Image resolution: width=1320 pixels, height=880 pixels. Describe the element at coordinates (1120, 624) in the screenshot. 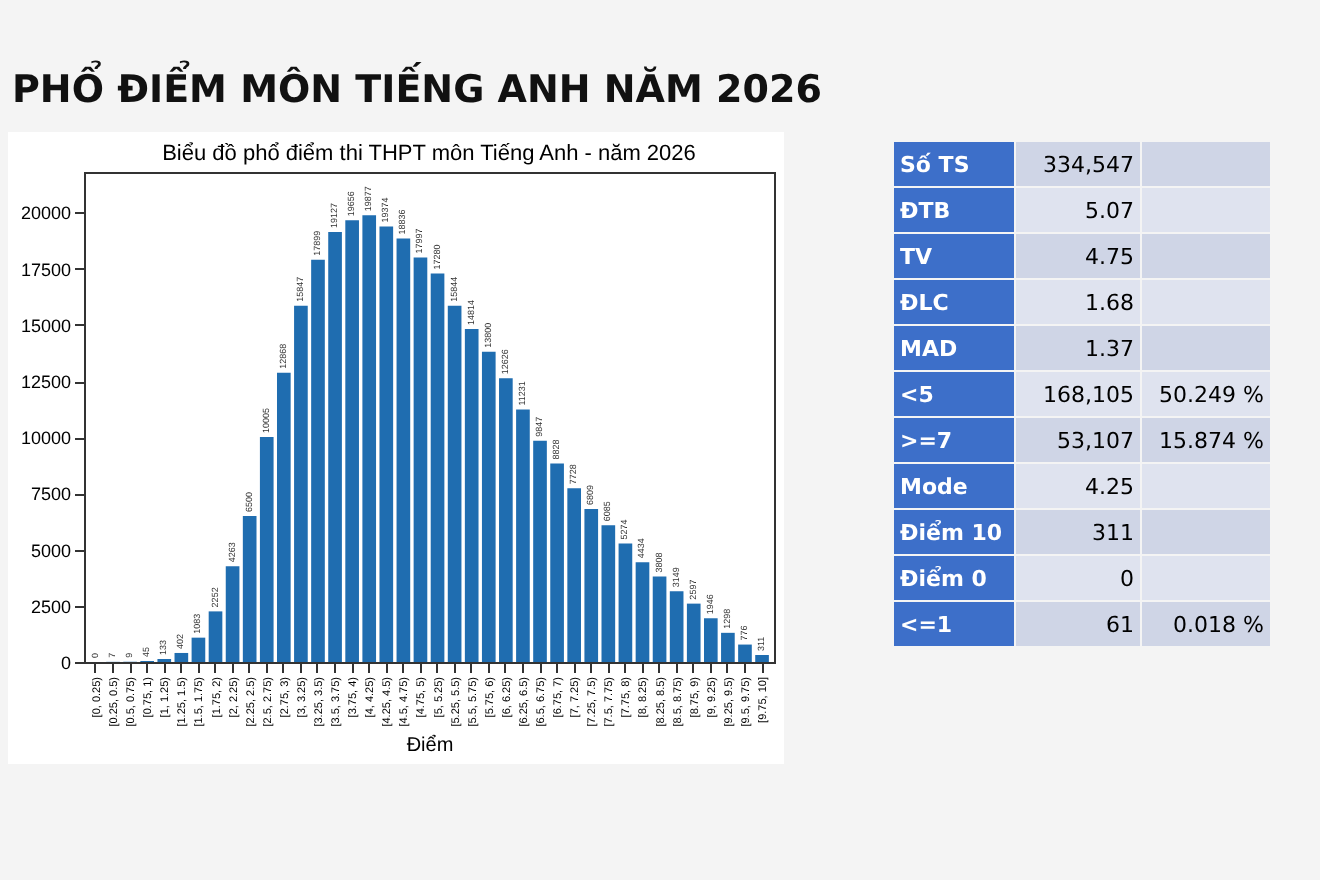

I see `text: 61` at that location.